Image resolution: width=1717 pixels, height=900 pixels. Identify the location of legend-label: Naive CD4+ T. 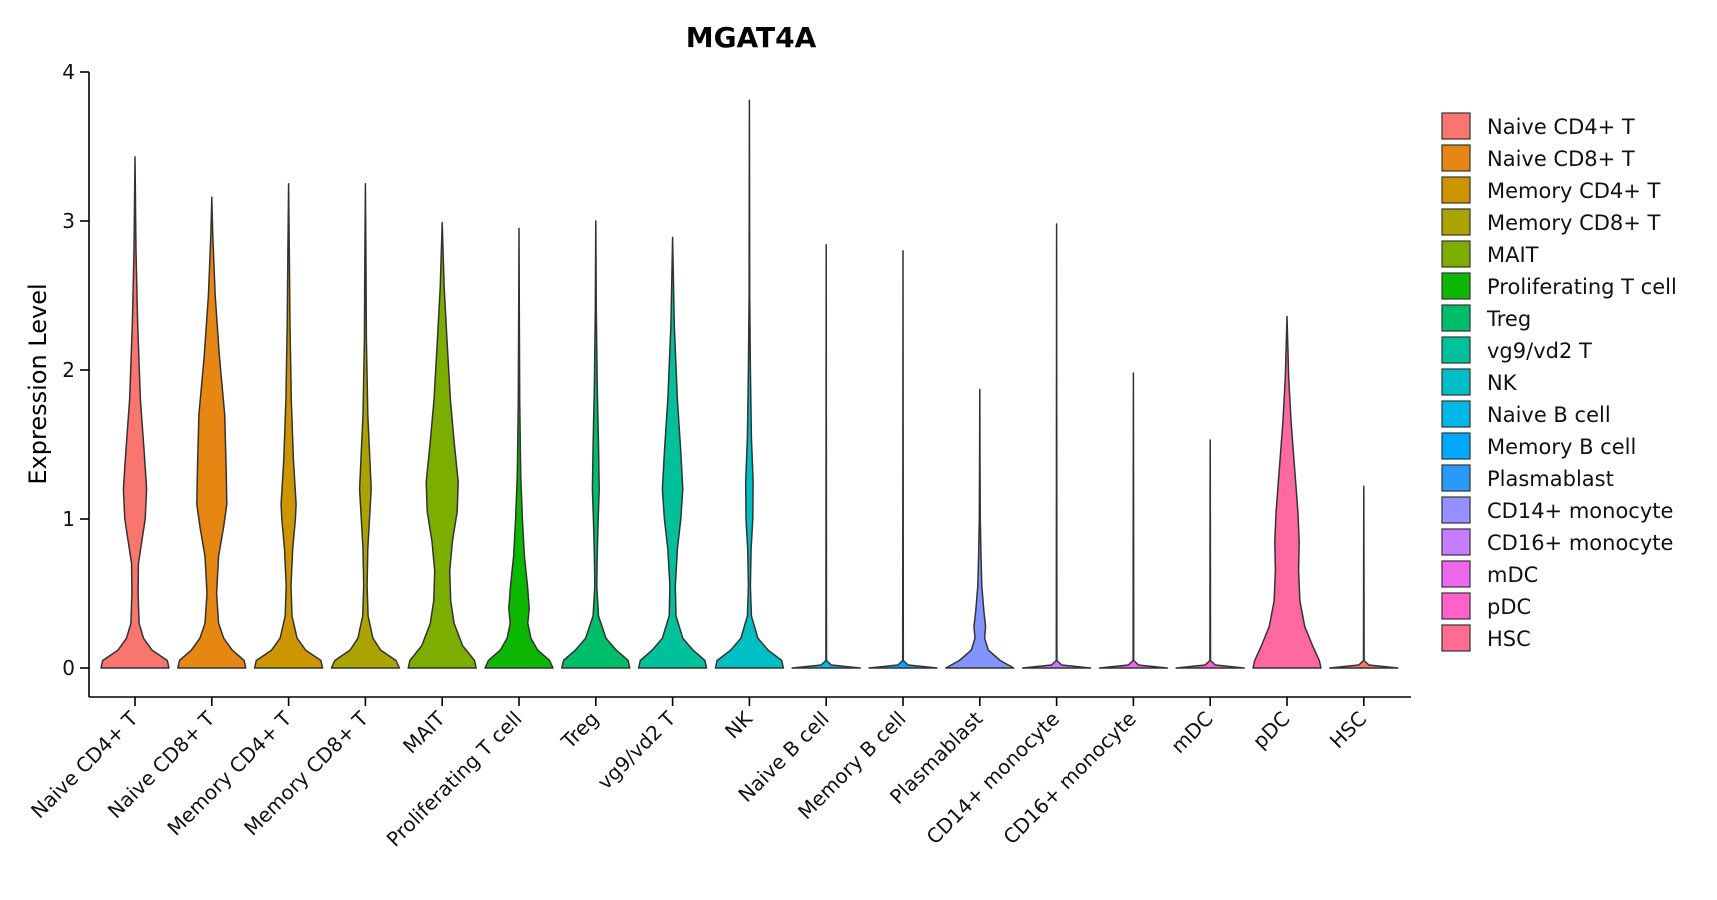
(1561, 127).